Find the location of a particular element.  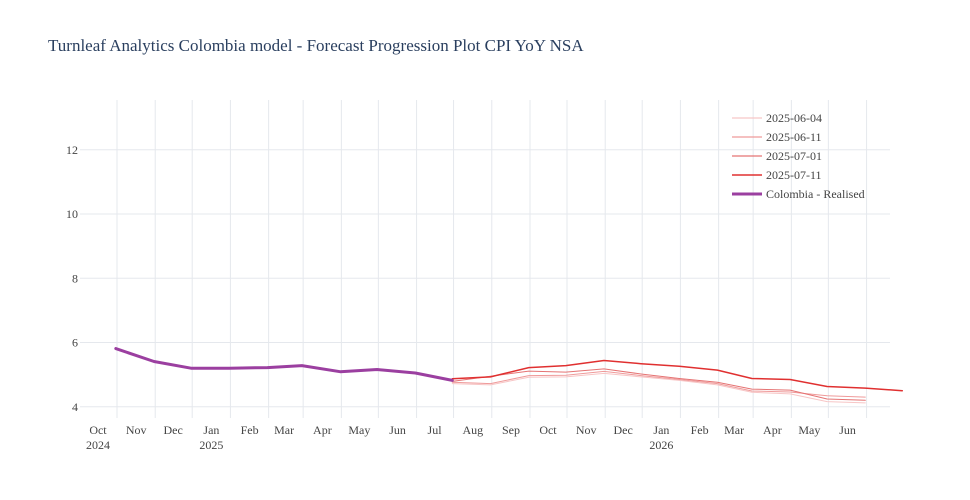

y-tick-label: 4 is located at coordinates (75, 407).